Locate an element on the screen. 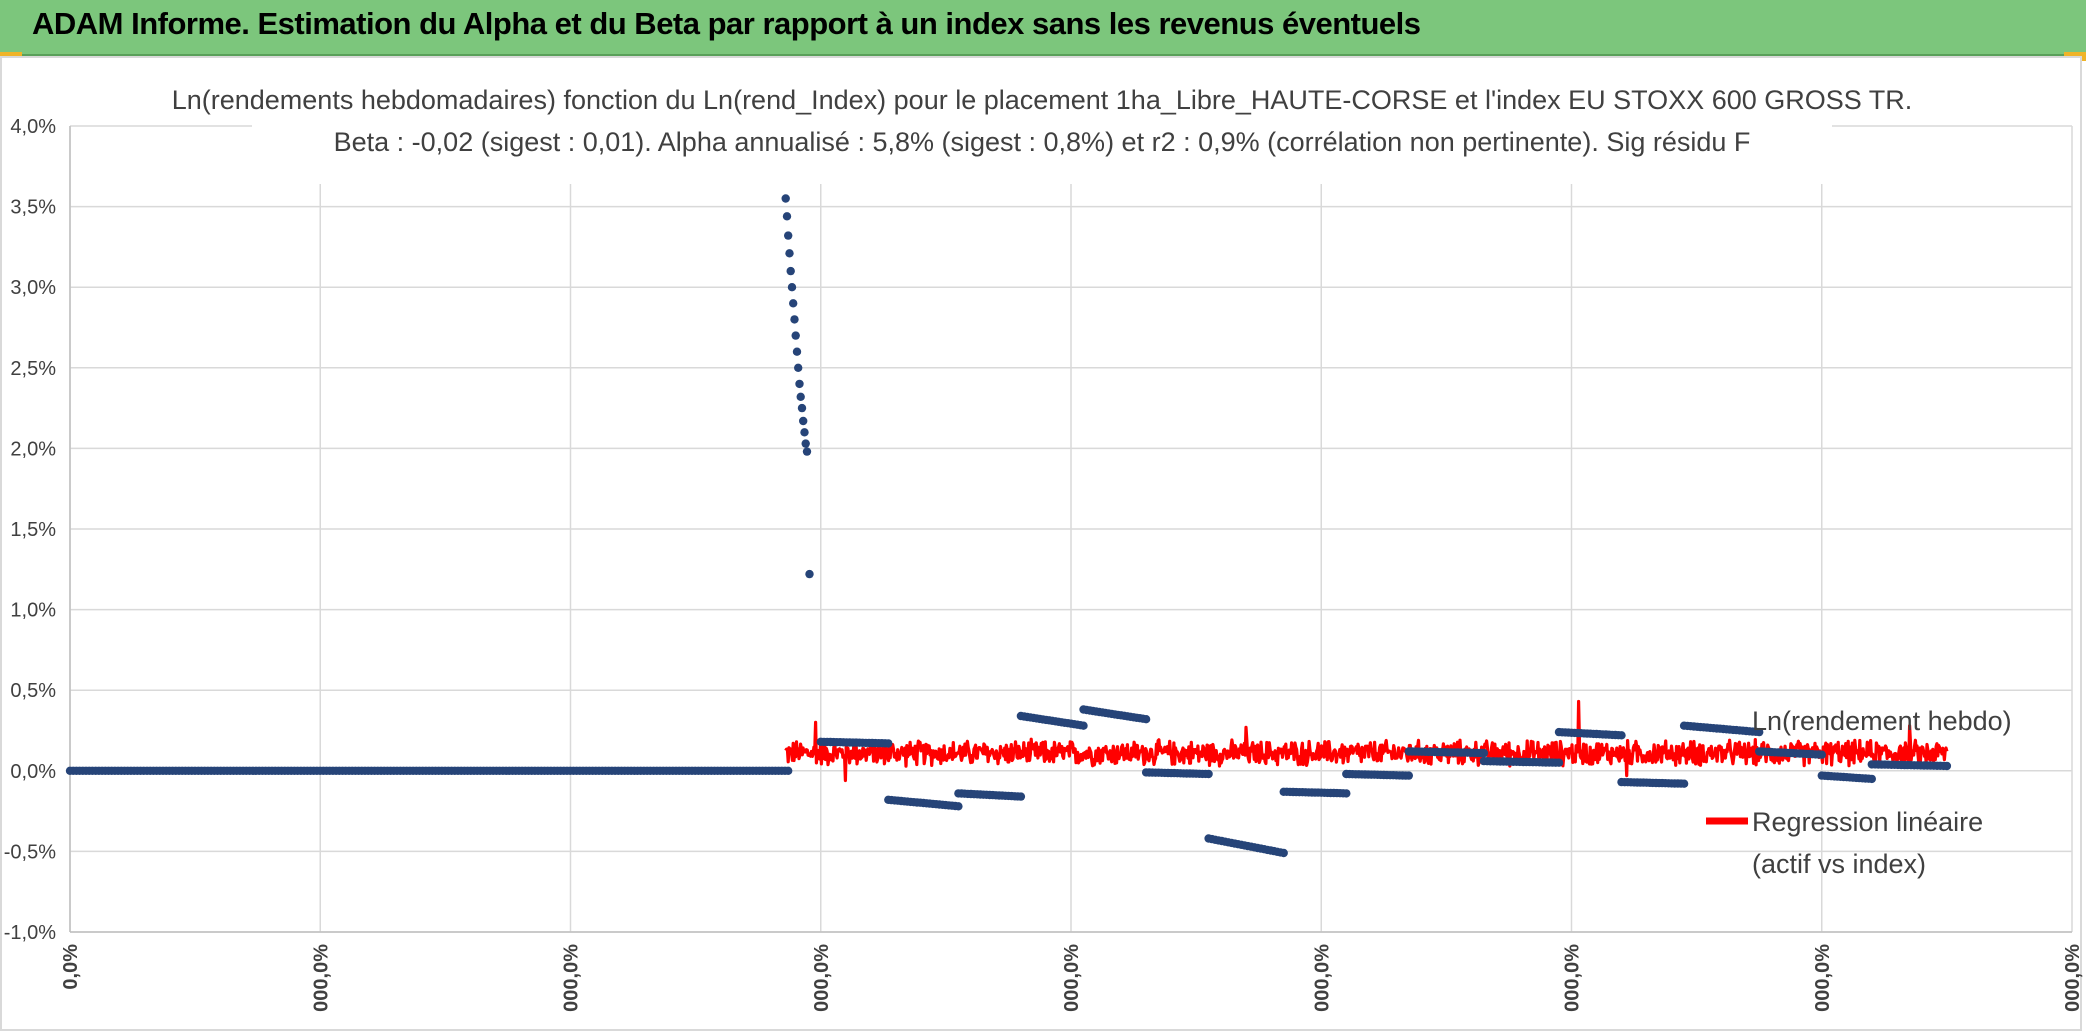  legend-label-regression-line1: Regression linéaire is located at coordinates (1867, 822).